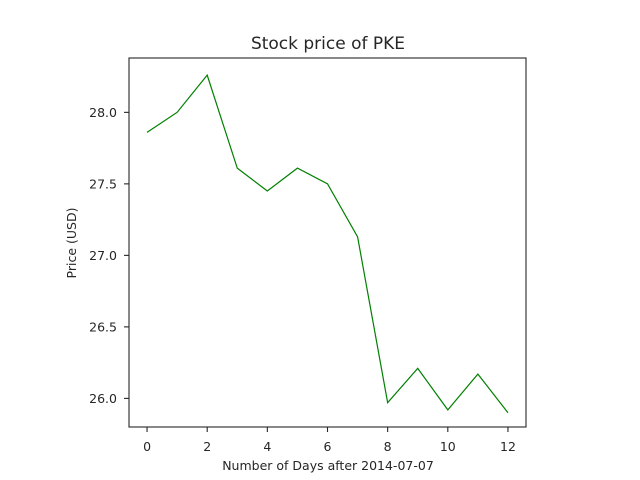 Image resolution: width=640 pixels, height=480 pixels. Describe the element at coordinates (448, 446) in the screenshot. I see `x-tick-label: 10` at that location.